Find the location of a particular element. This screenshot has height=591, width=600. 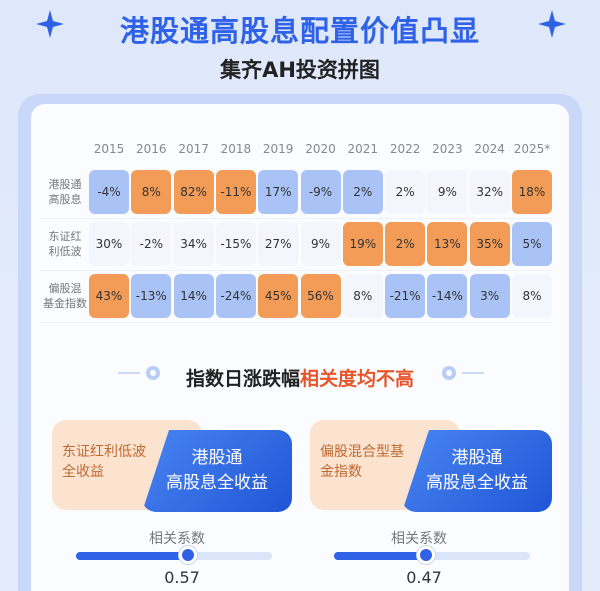

table-cell: 30% is located at coordinates (109, 244).